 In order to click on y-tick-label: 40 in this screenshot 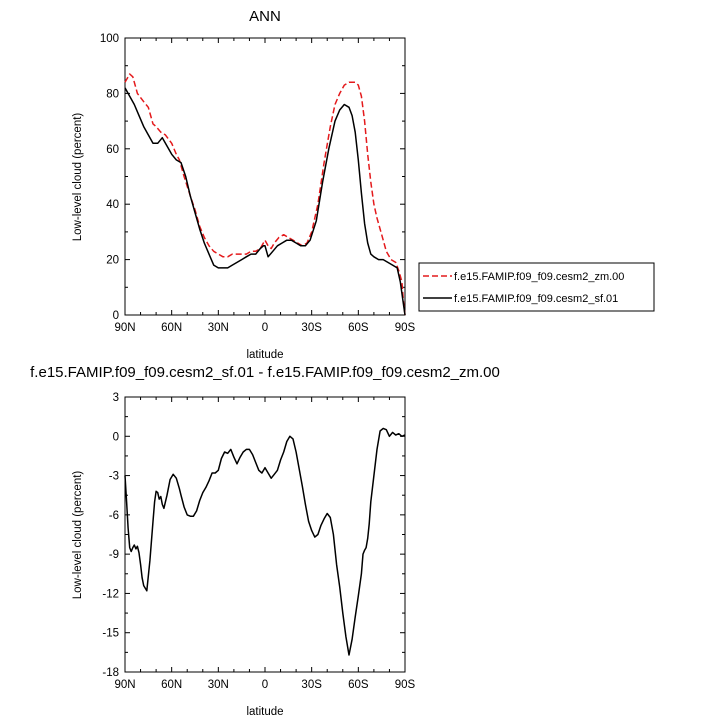, I will do `click(112, 205)`.